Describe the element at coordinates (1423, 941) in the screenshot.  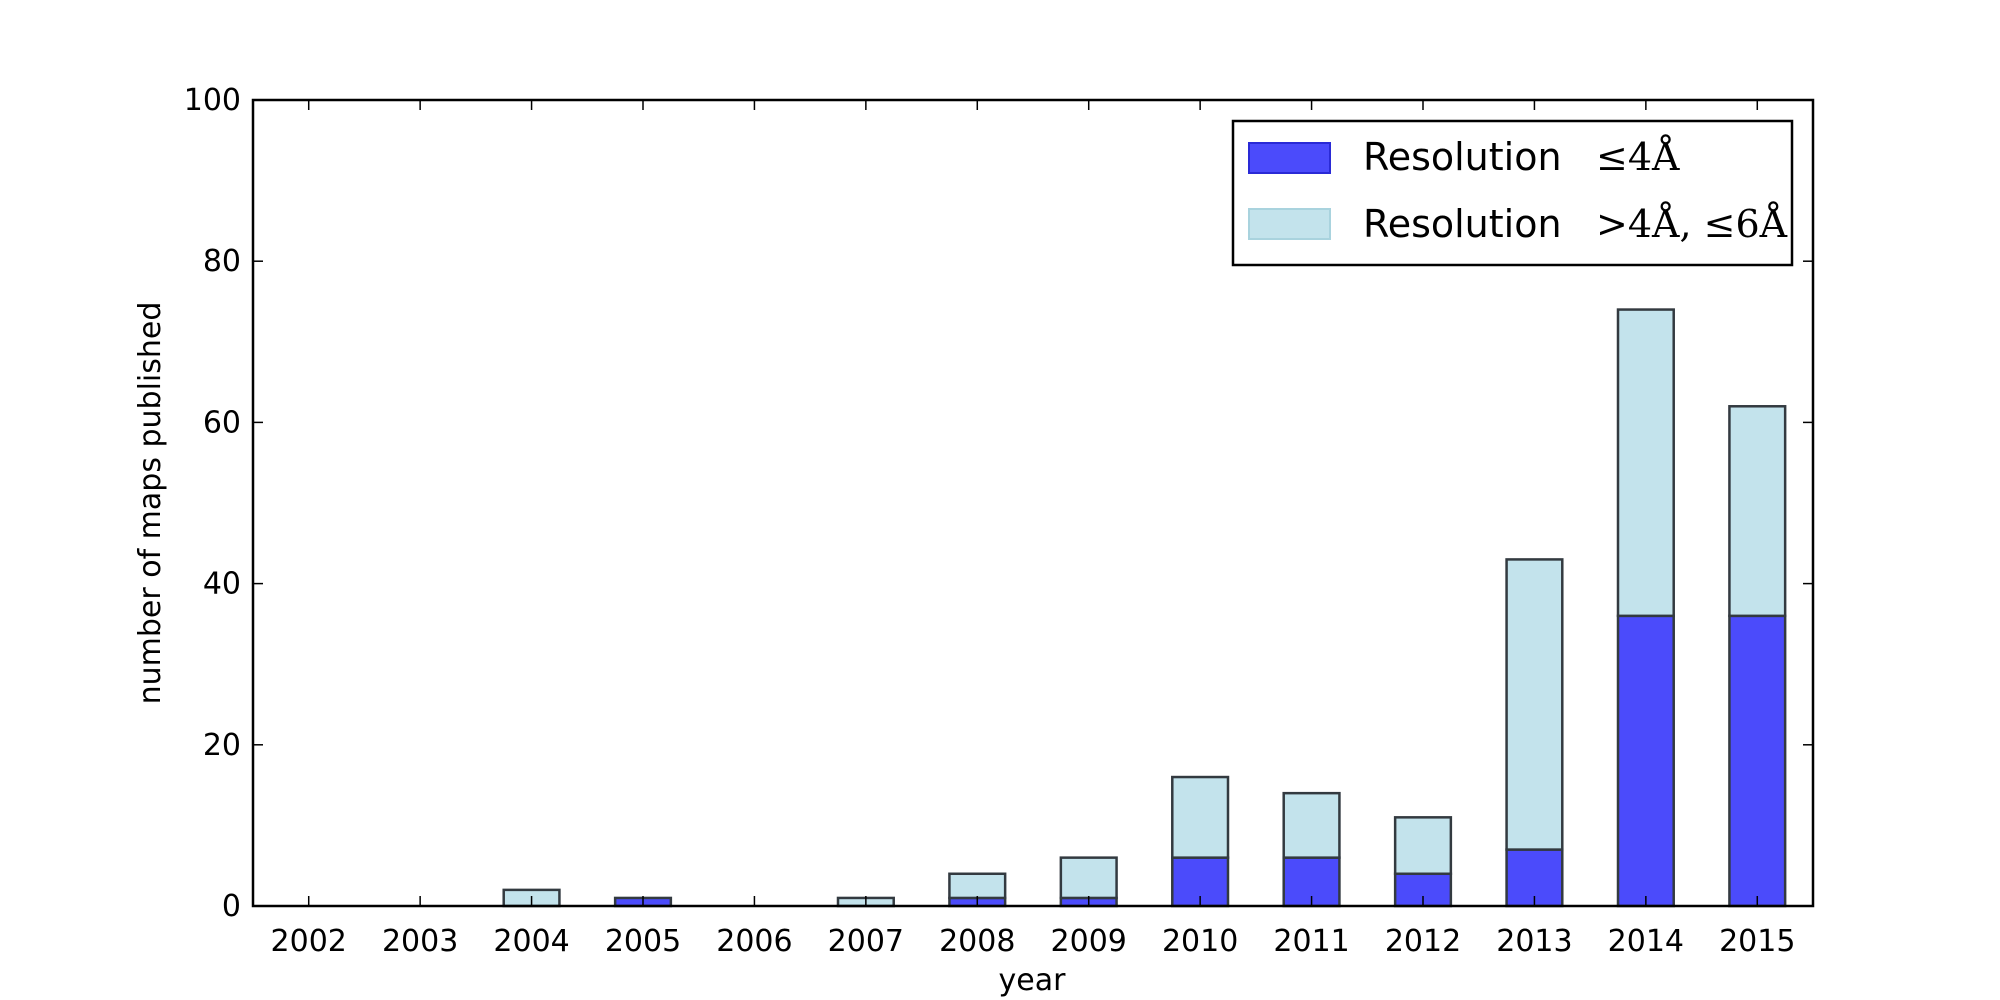
I see `x-tick-label-2012: 2012` at that location.